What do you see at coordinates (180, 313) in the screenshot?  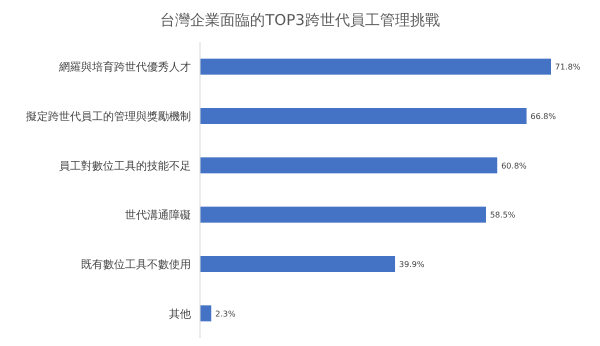 I see `y-tick-label: 其他` at bounding box center [180, 313].